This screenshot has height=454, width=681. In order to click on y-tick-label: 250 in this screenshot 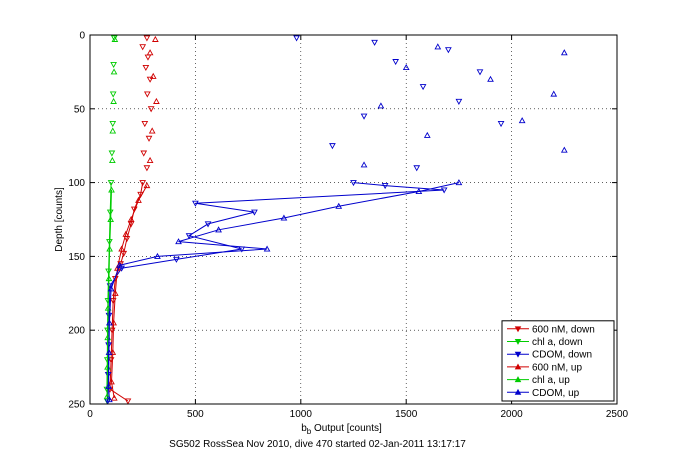, I will do `click(76, 405)`.